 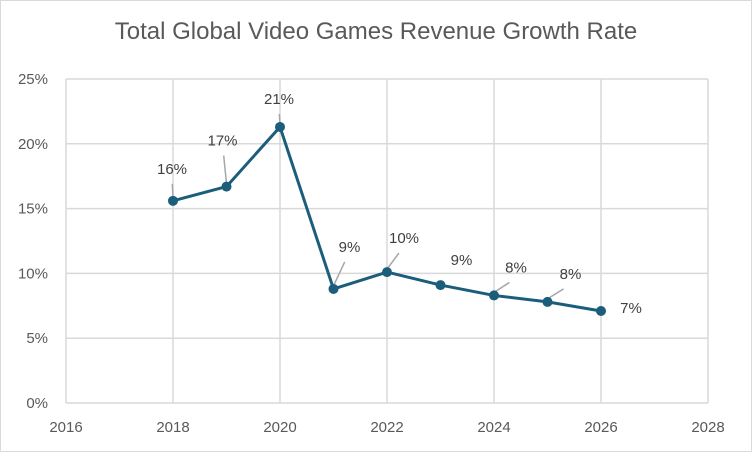 I want to click on x-tick-label: 2028, so click(x=707, y=427).